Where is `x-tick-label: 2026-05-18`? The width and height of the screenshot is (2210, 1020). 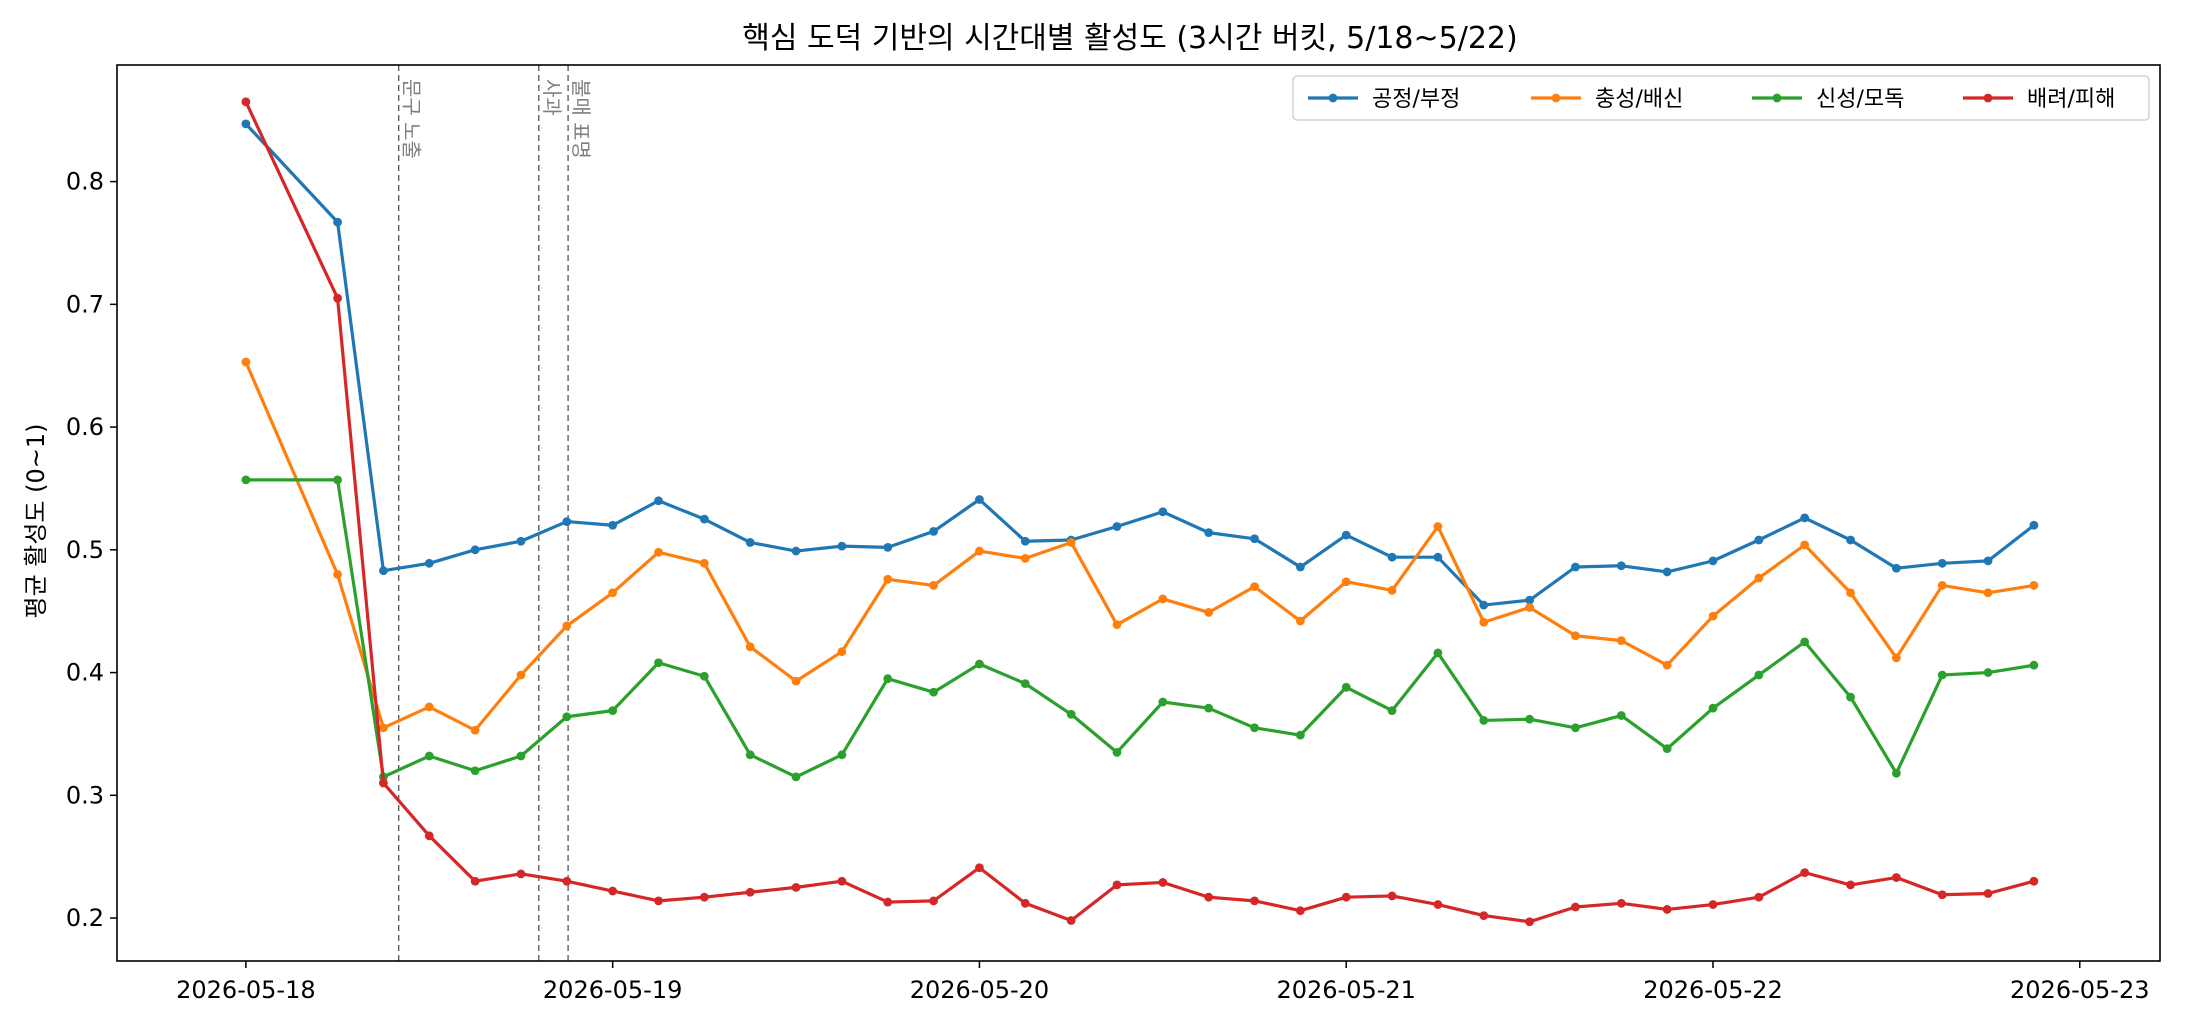
x-tick-label: 2026-05-18 is located at coordinates (245, 990).